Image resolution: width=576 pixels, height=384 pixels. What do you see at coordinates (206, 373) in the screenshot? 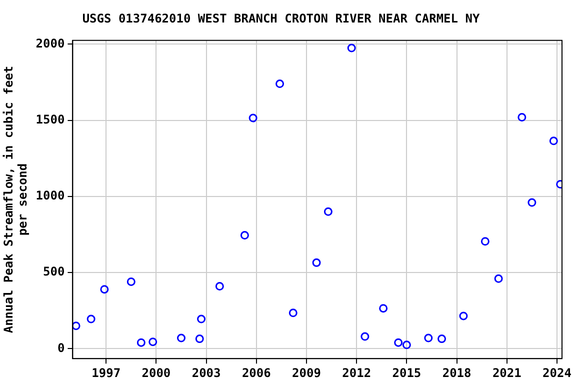
I see `x-tick-label: 2003` at bounding box center [206, 373].